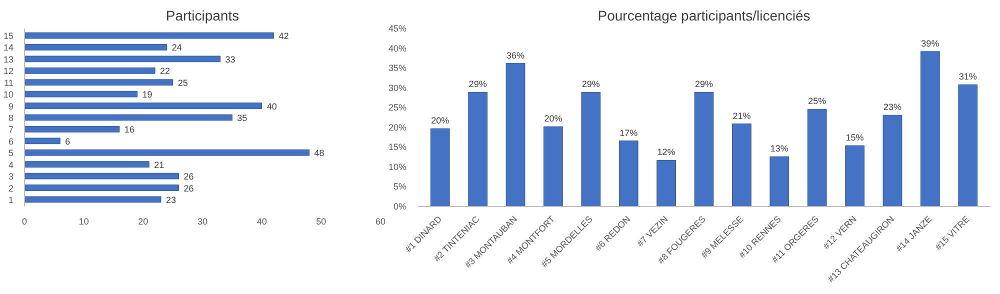 Image resolution: width=1000 pixels, height=294 pixels. I want to click on y-tick-label: 1, so click(11, 199).